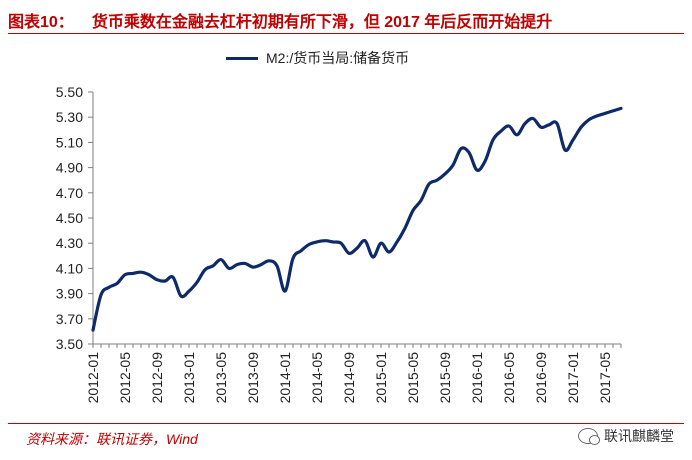  What do you see at coordinates (69, 117) in the screenshot?
I see `y-tick-label: 5.30` at bounding box center [69, 117].